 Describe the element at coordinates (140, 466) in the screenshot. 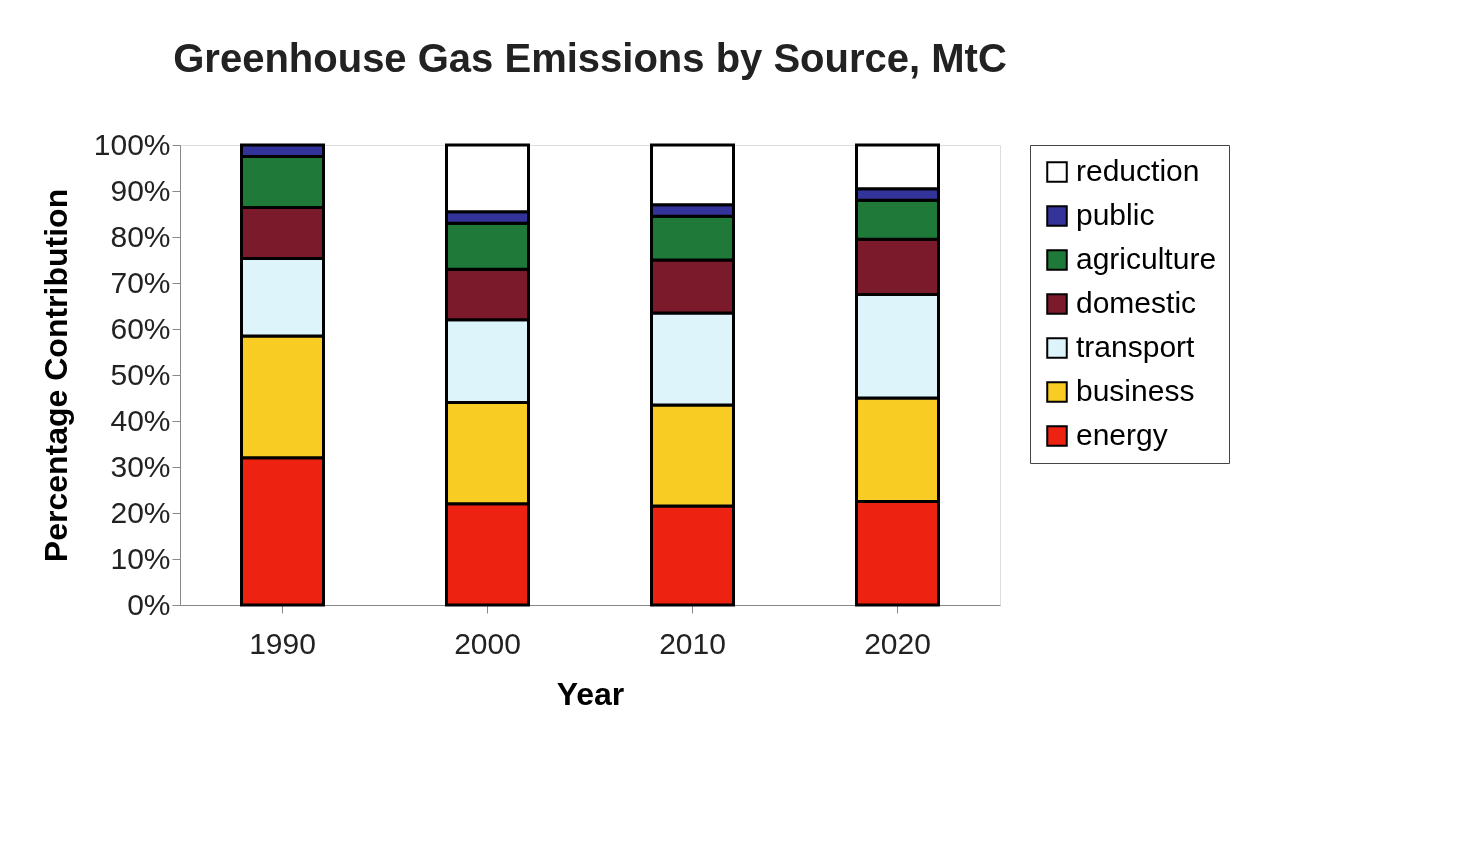

I see `y-tick-label: 30%` at that location.